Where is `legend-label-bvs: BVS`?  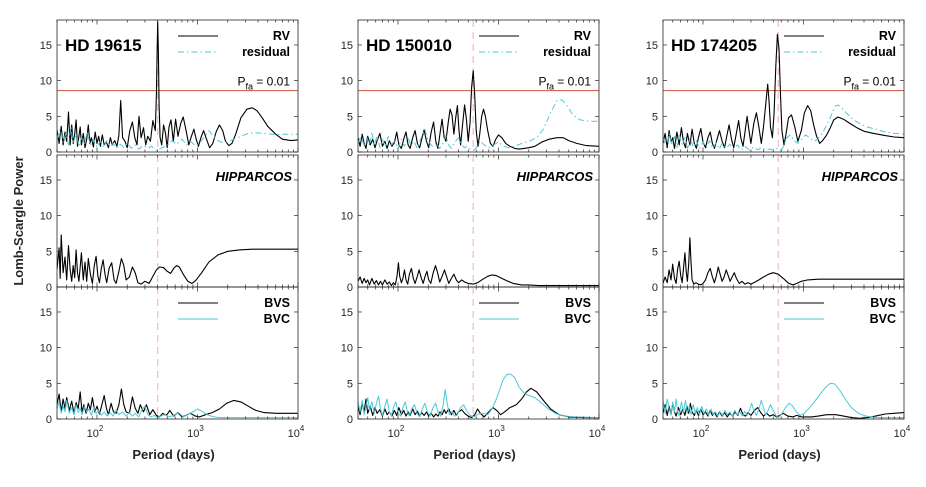 legend-label-bvs: BVS is located at coordinates (578, 303).